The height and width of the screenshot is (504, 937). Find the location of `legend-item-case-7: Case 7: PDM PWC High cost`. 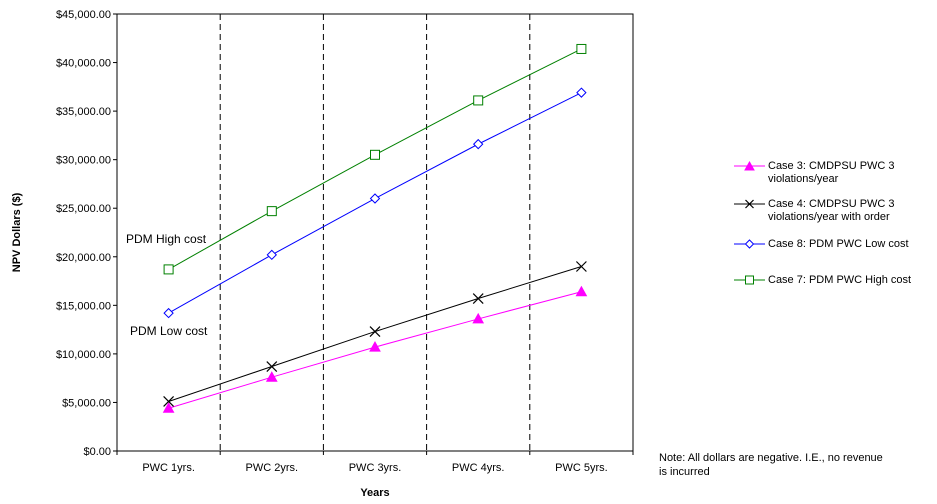

legend-item-case-7: Case 7: PDM PWC High cost is located at coordinates (834, 284).